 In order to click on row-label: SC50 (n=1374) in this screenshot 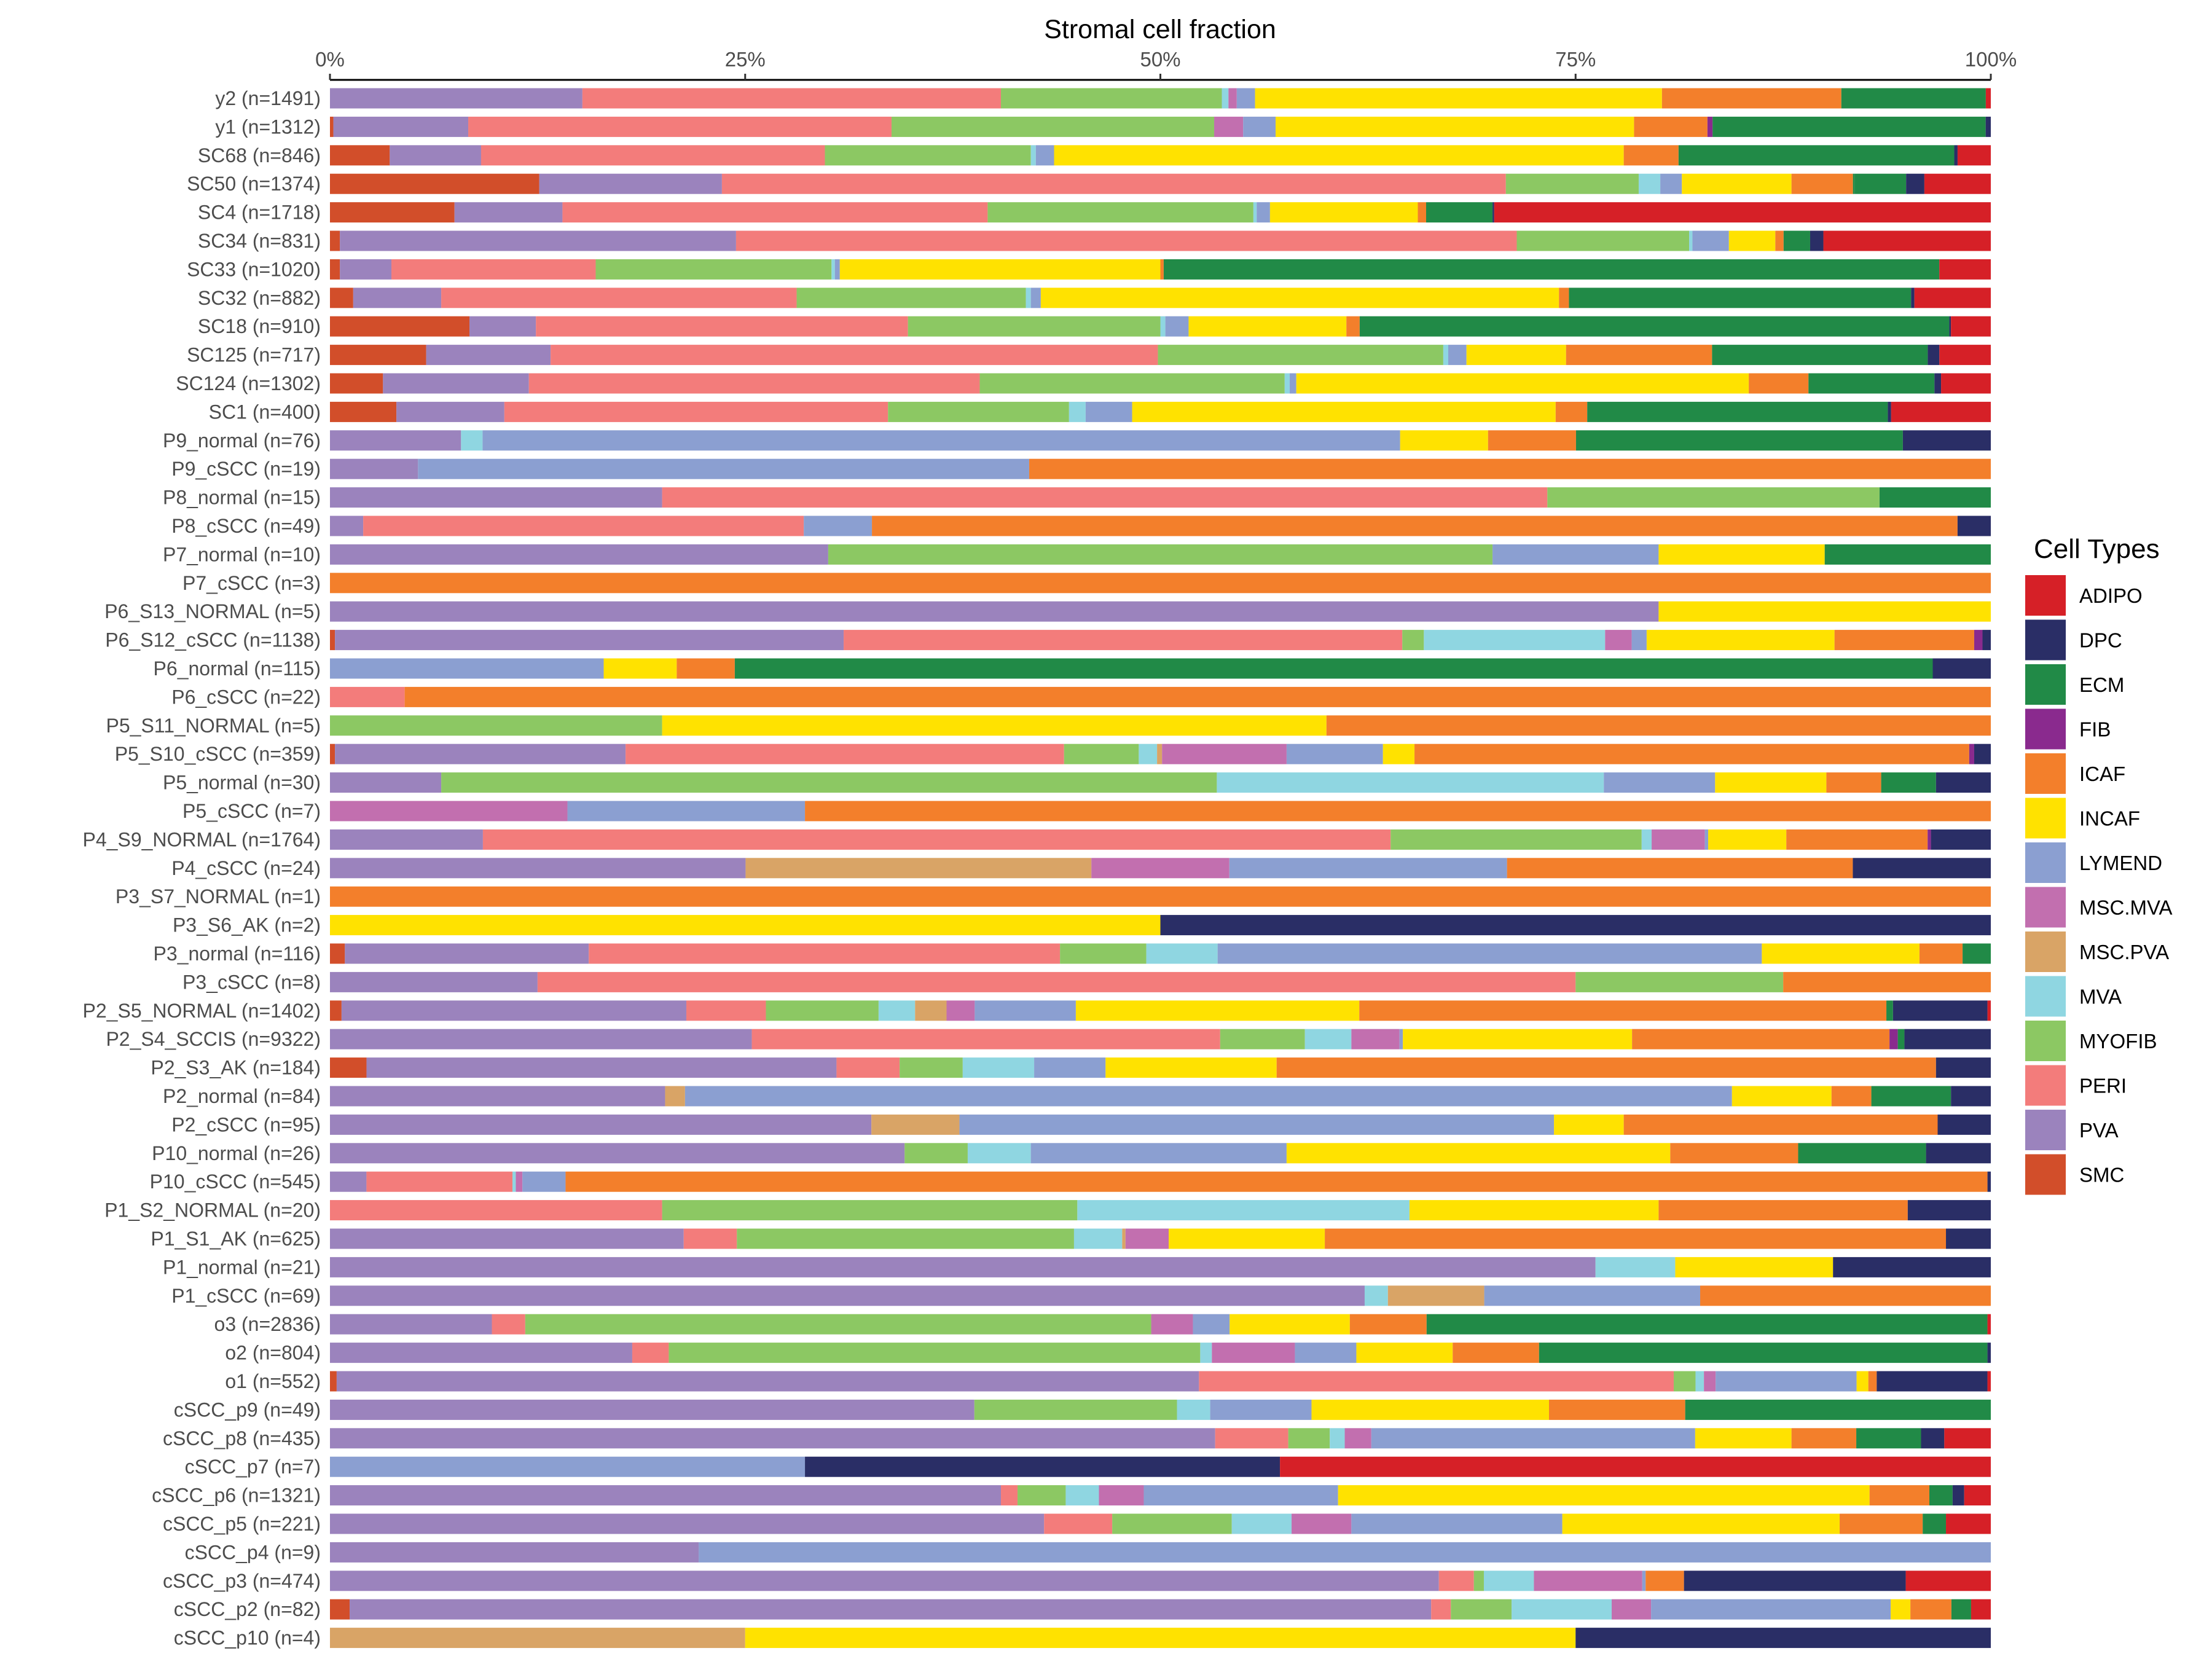, I will do `click(254, 184)`.